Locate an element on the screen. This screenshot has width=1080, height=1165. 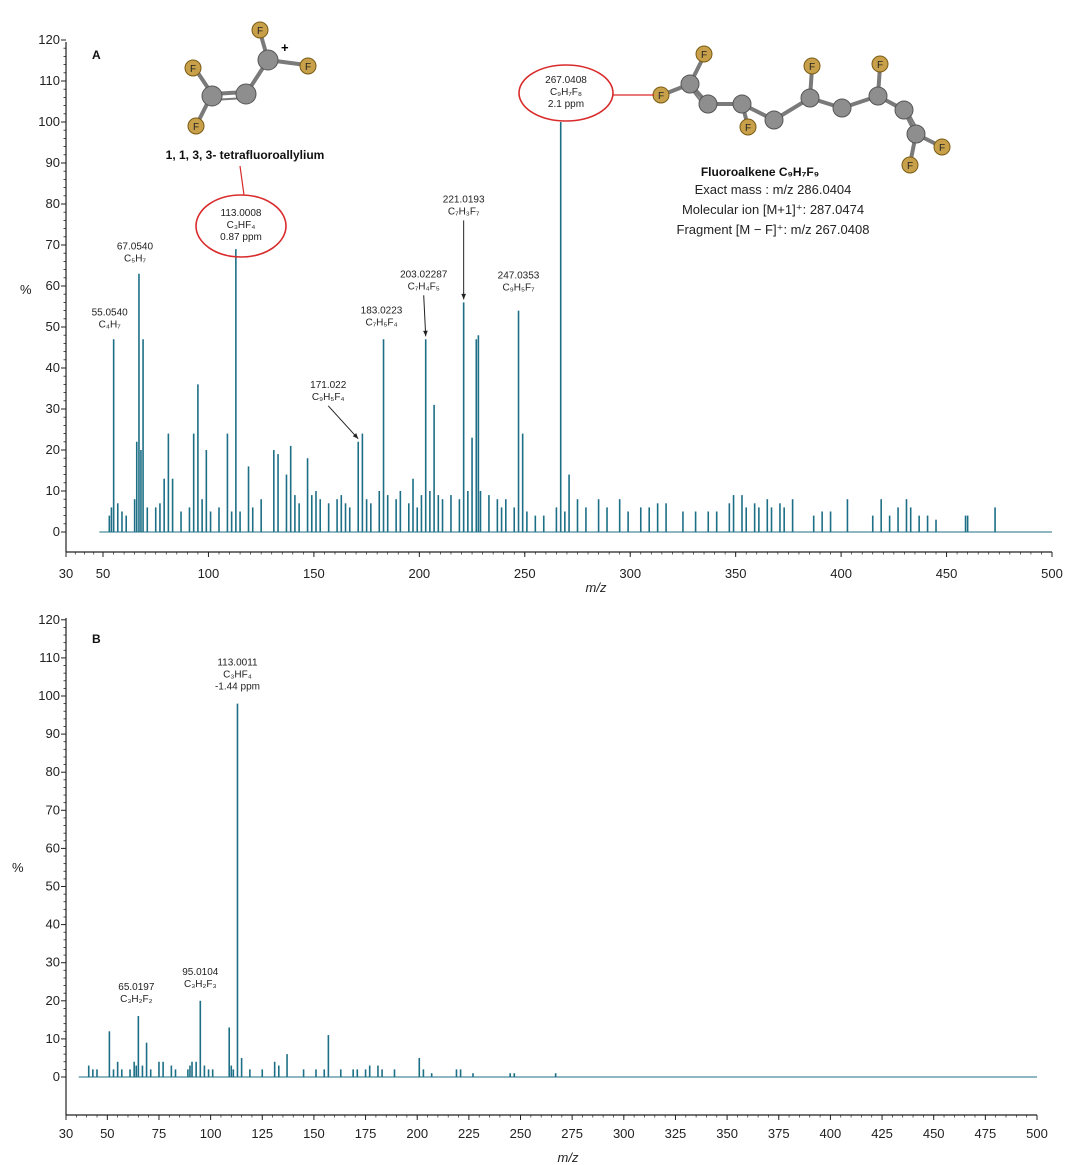
peak-annotation-text: 267.0408 is located at coordinates (566, 80).